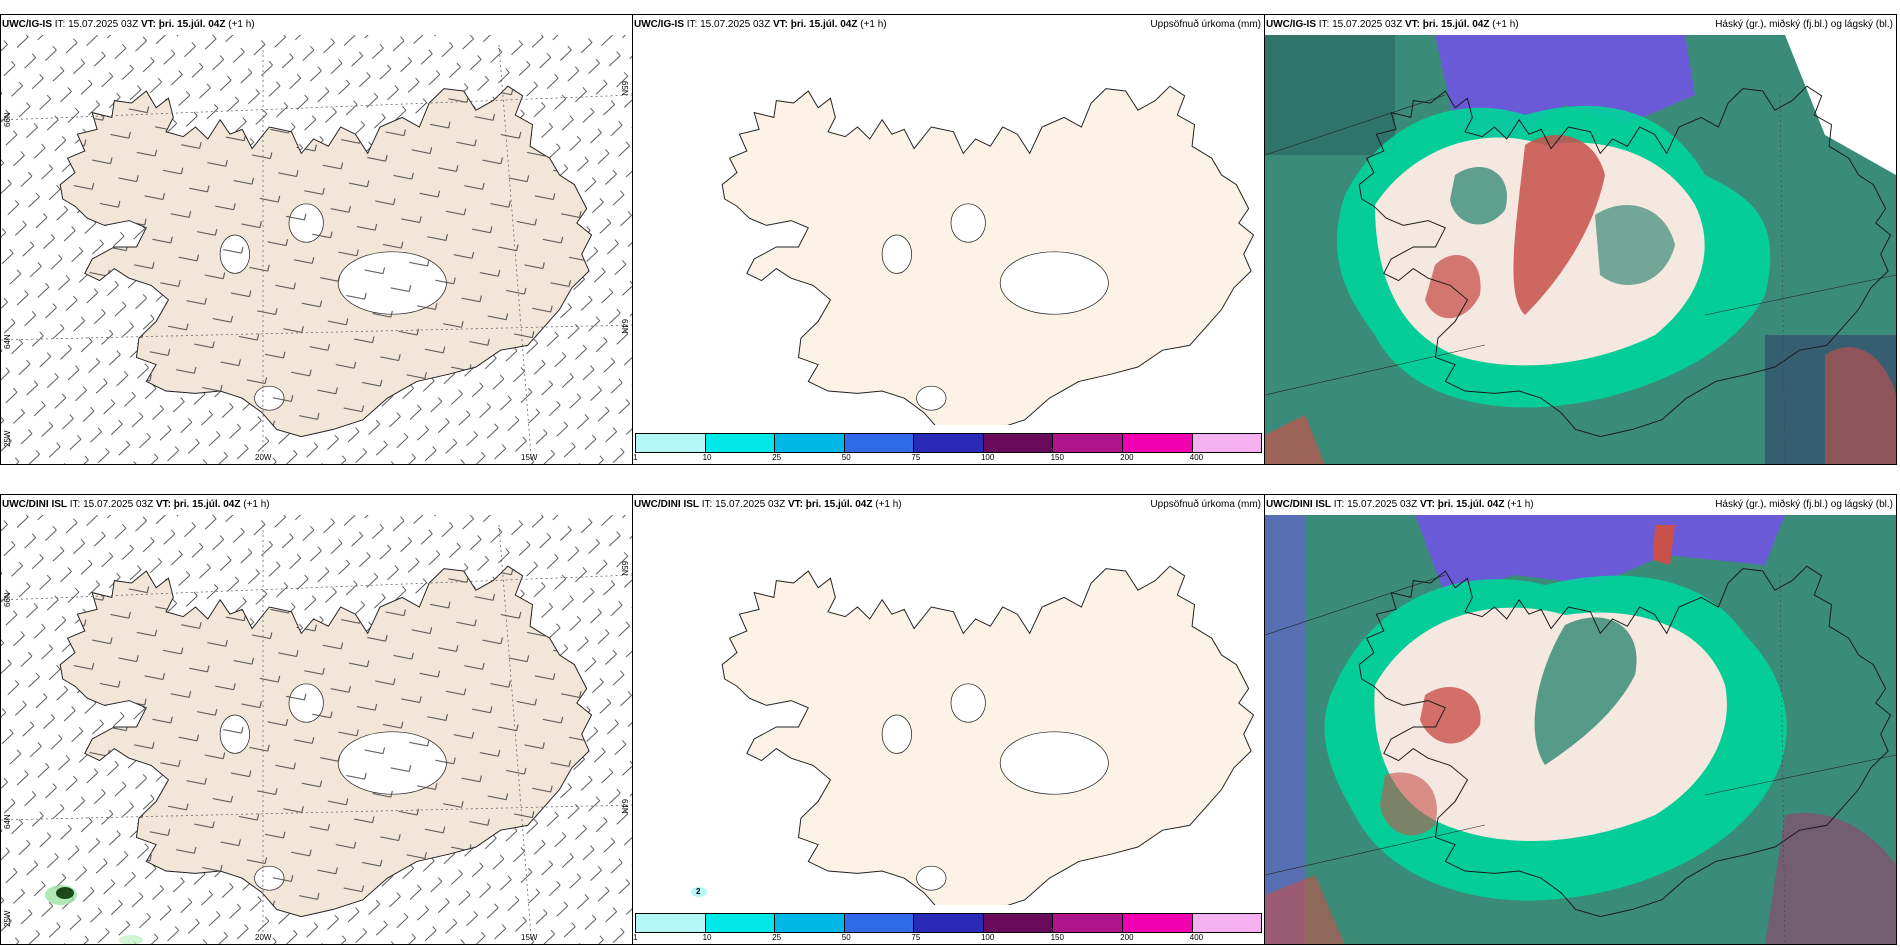 This screenshot has height=950, width=1900. I want to click on colorbar-tick: 400, so click(1196, 937).